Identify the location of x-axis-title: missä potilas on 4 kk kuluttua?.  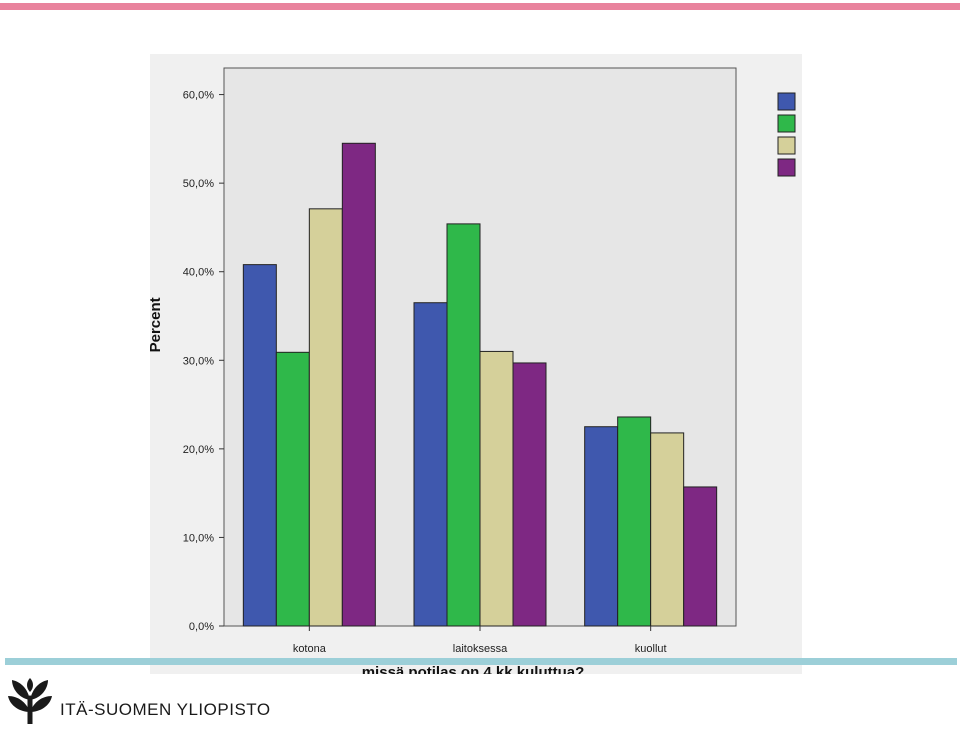
(473, 669).